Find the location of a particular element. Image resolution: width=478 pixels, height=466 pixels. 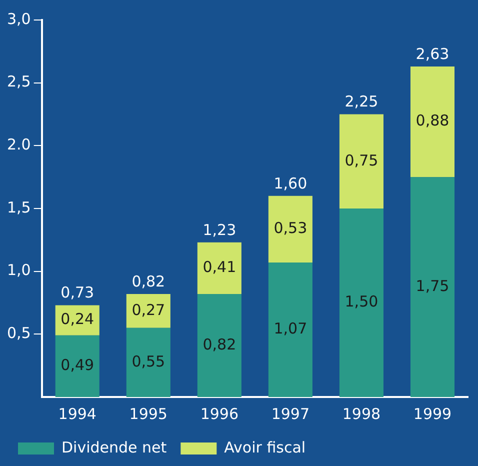

data-label: 0,27 is located at coordinates (149, 309).